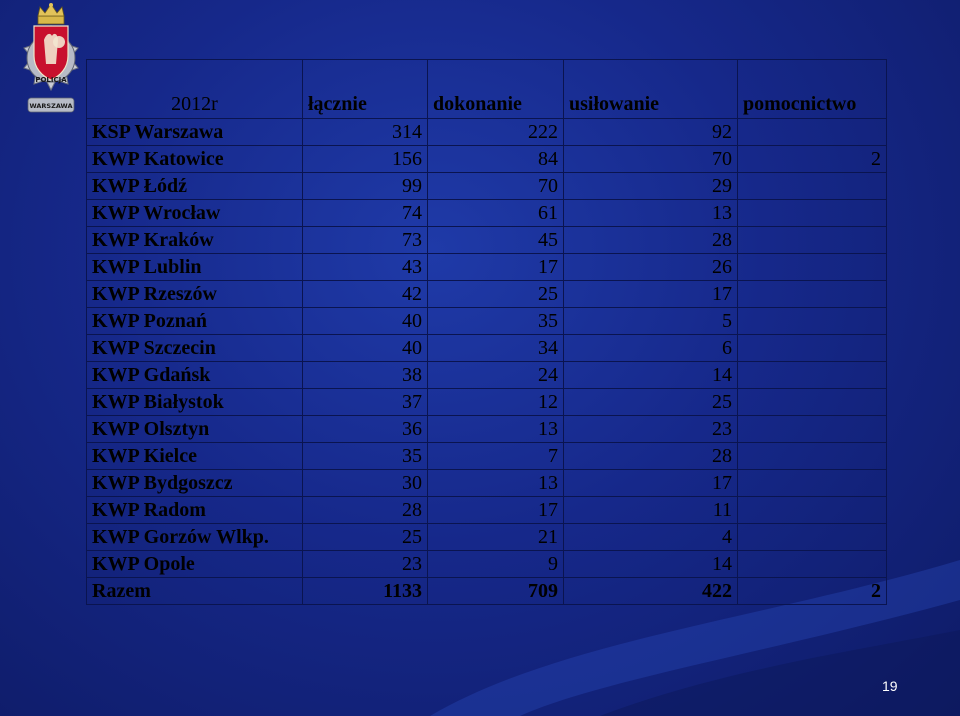  I want to click on row-name: KWP Kraków, so click(194, 240).